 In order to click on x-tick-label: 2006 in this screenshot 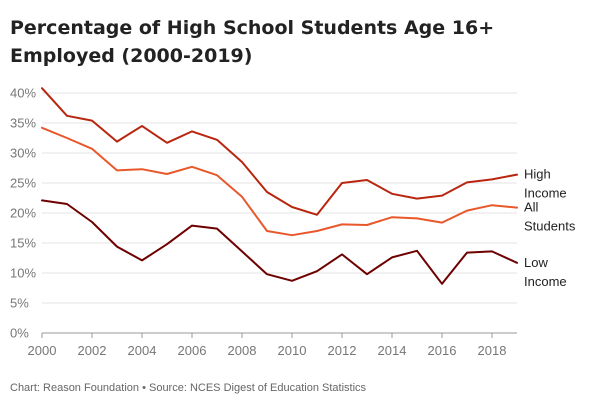, I will do `click(192, 350)`.